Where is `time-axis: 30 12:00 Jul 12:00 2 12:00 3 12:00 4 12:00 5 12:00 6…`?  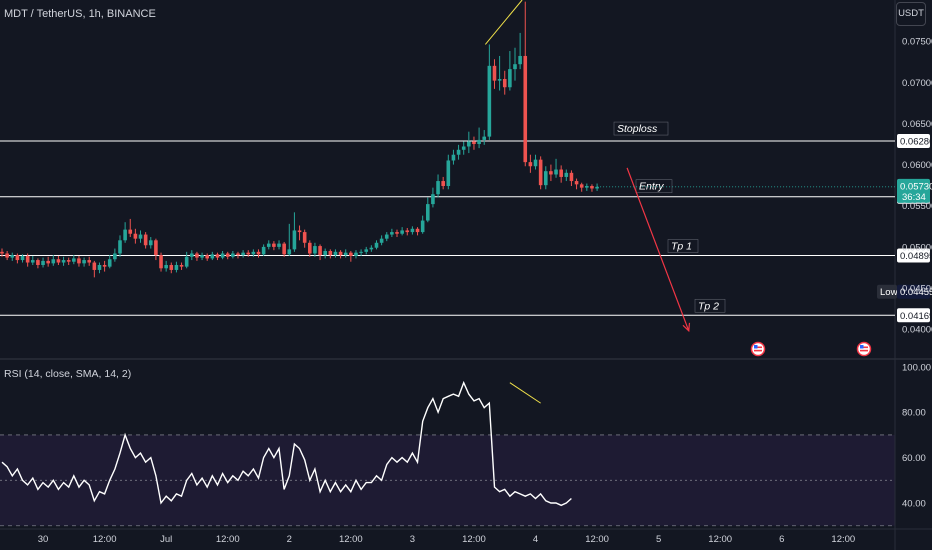 time-axis: 30 12:00 Jul 12:00 2 12:00 3 12:00 4 12:00 5 12:00 6… is located at coordinates (446, 539).